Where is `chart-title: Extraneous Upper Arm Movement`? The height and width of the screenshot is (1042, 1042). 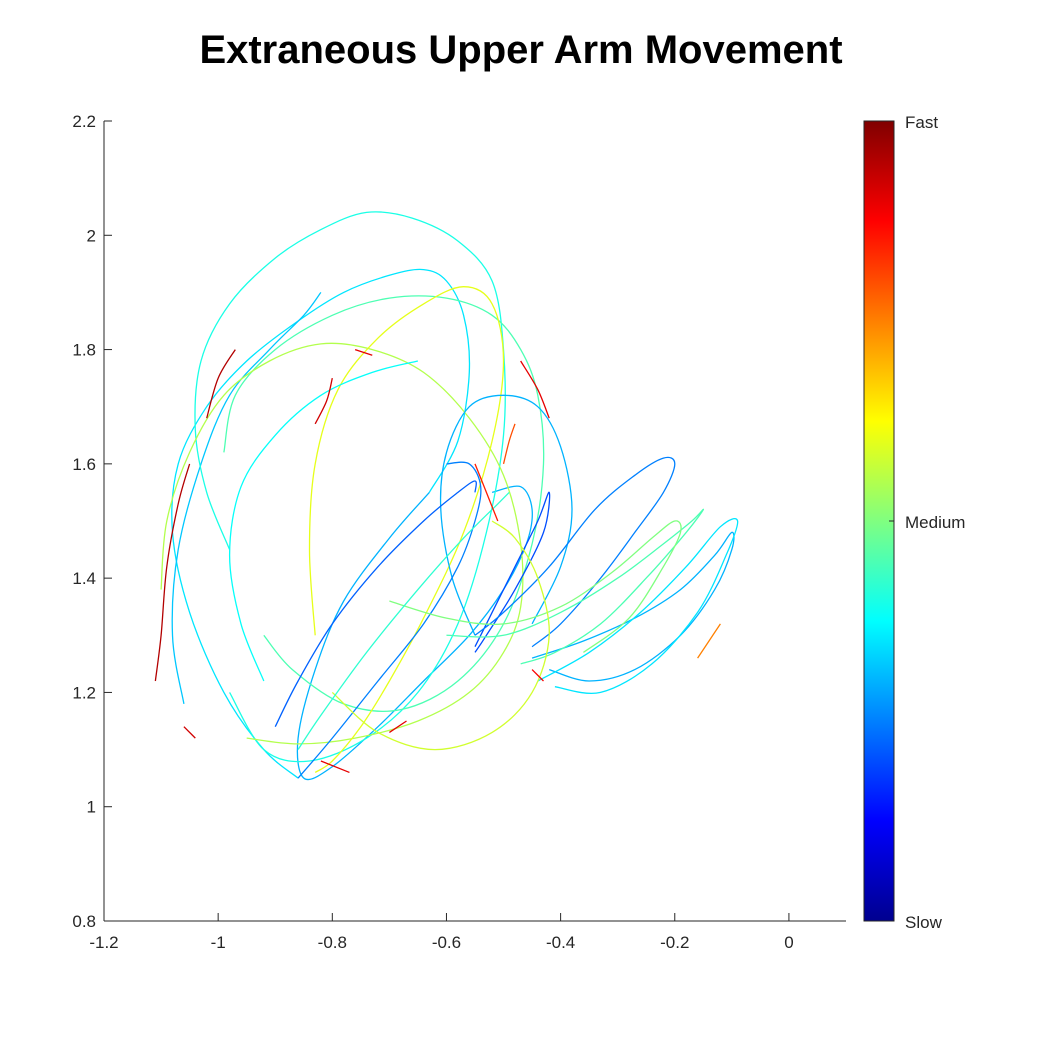 chart-title: Extraneous Upper Arm Movement is located at coordinates (521, 50).